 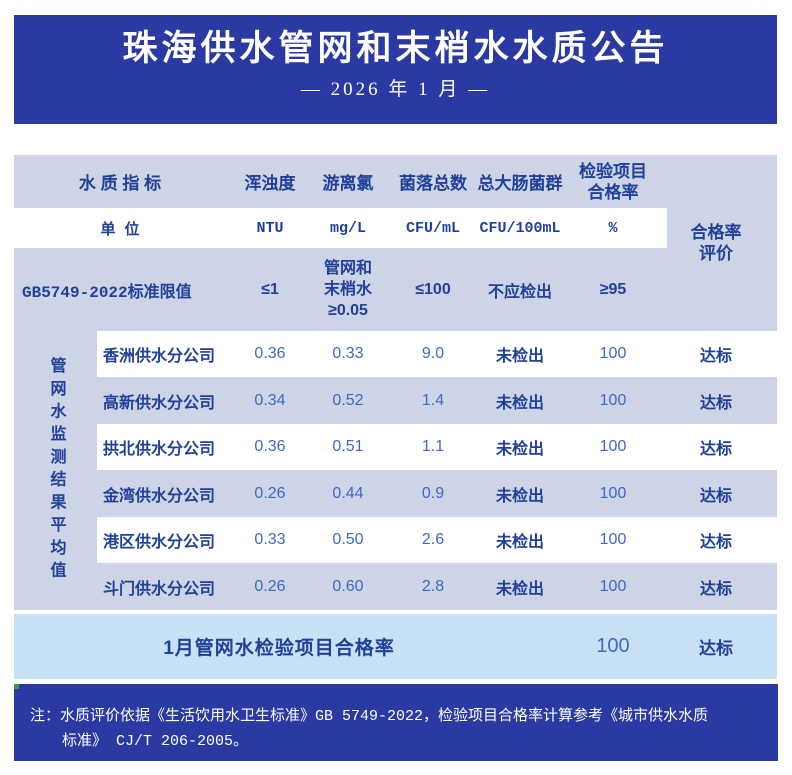 What do you see at coordinates (348, 539) in the screenshot?
I see `chlorine-value: 0.50` at bounding box center [348, 539].